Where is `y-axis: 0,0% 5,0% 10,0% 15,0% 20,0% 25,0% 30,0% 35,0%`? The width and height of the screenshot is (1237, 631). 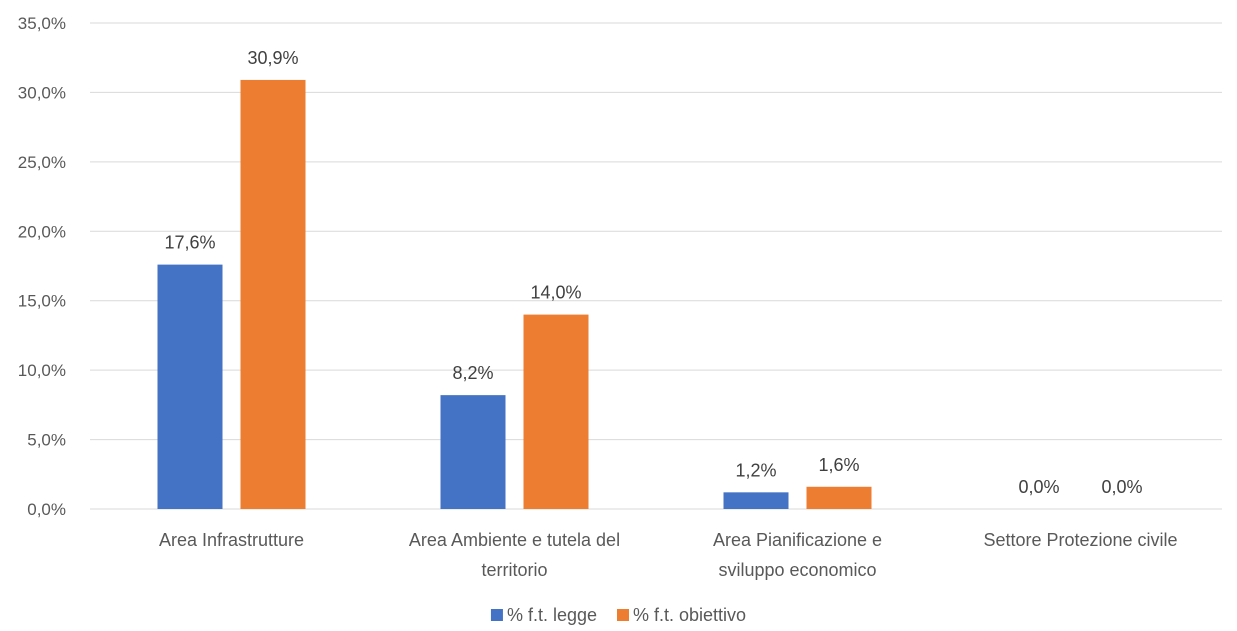
y-axis: 0,0% 5,0% 10,0% 15,0% 20,0% 25,0% 30,0% 35,0% is located at coordinates (42, 266).